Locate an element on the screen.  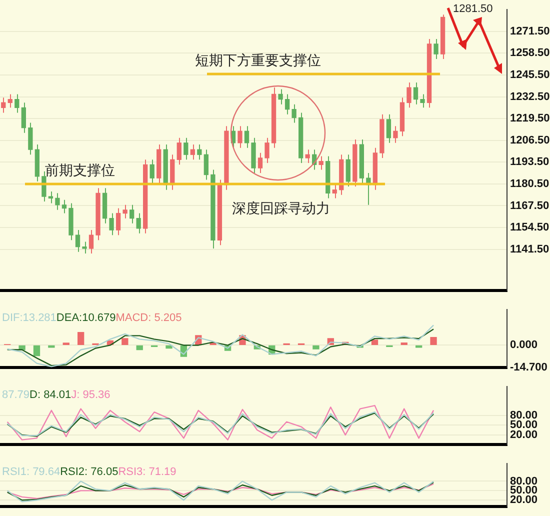
y-tick-label: 1180.50 is located at coordinates (530, 184).